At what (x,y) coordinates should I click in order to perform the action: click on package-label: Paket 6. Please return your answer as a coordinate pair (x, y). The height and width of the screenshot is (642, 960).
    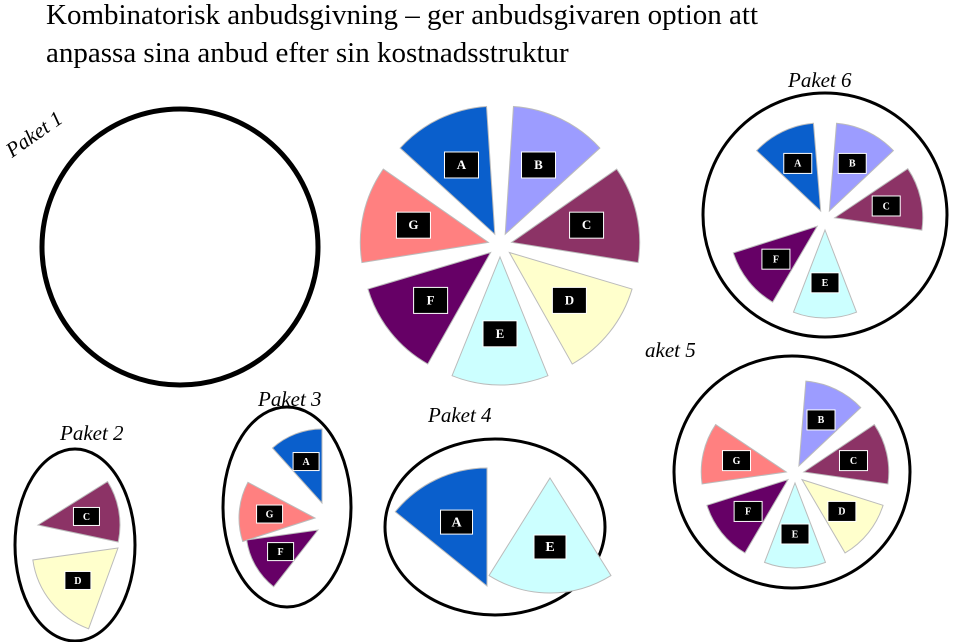
    Looking at the image, I should click on (819, 80).